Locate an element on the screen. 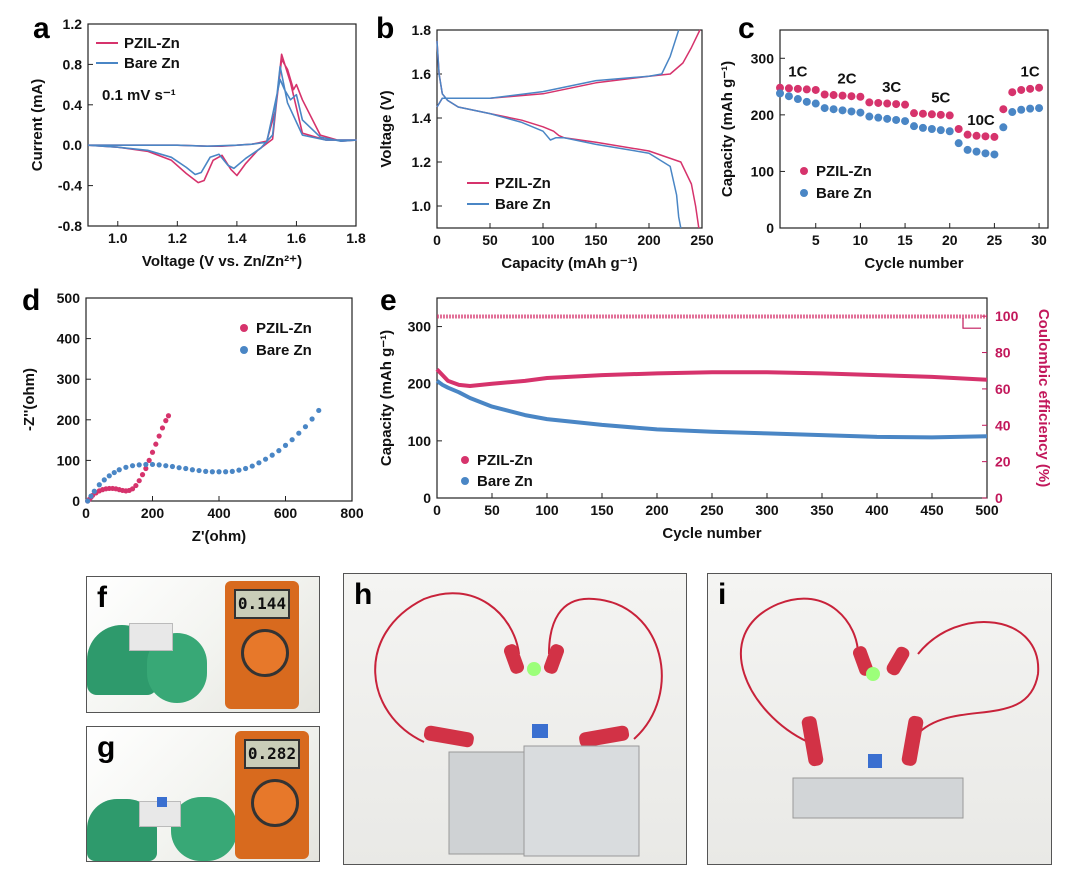  x-tick-label: 400 is located at coordinates (219, 513).